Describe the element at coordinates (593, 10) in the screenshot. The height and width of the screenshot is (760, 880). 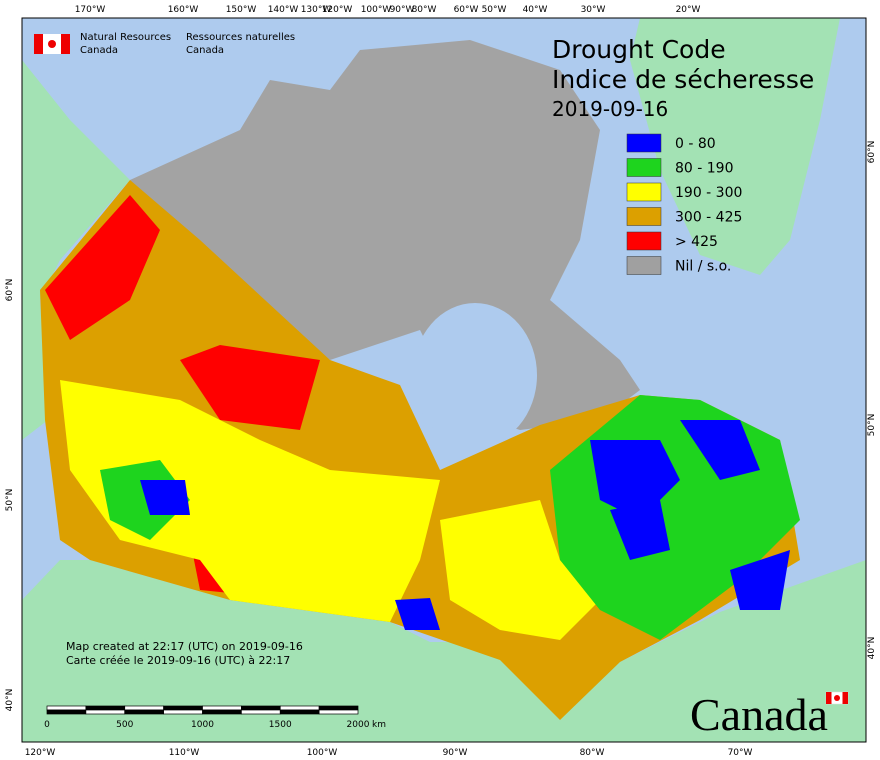
I see `graticule-label: 30°W` at that location.